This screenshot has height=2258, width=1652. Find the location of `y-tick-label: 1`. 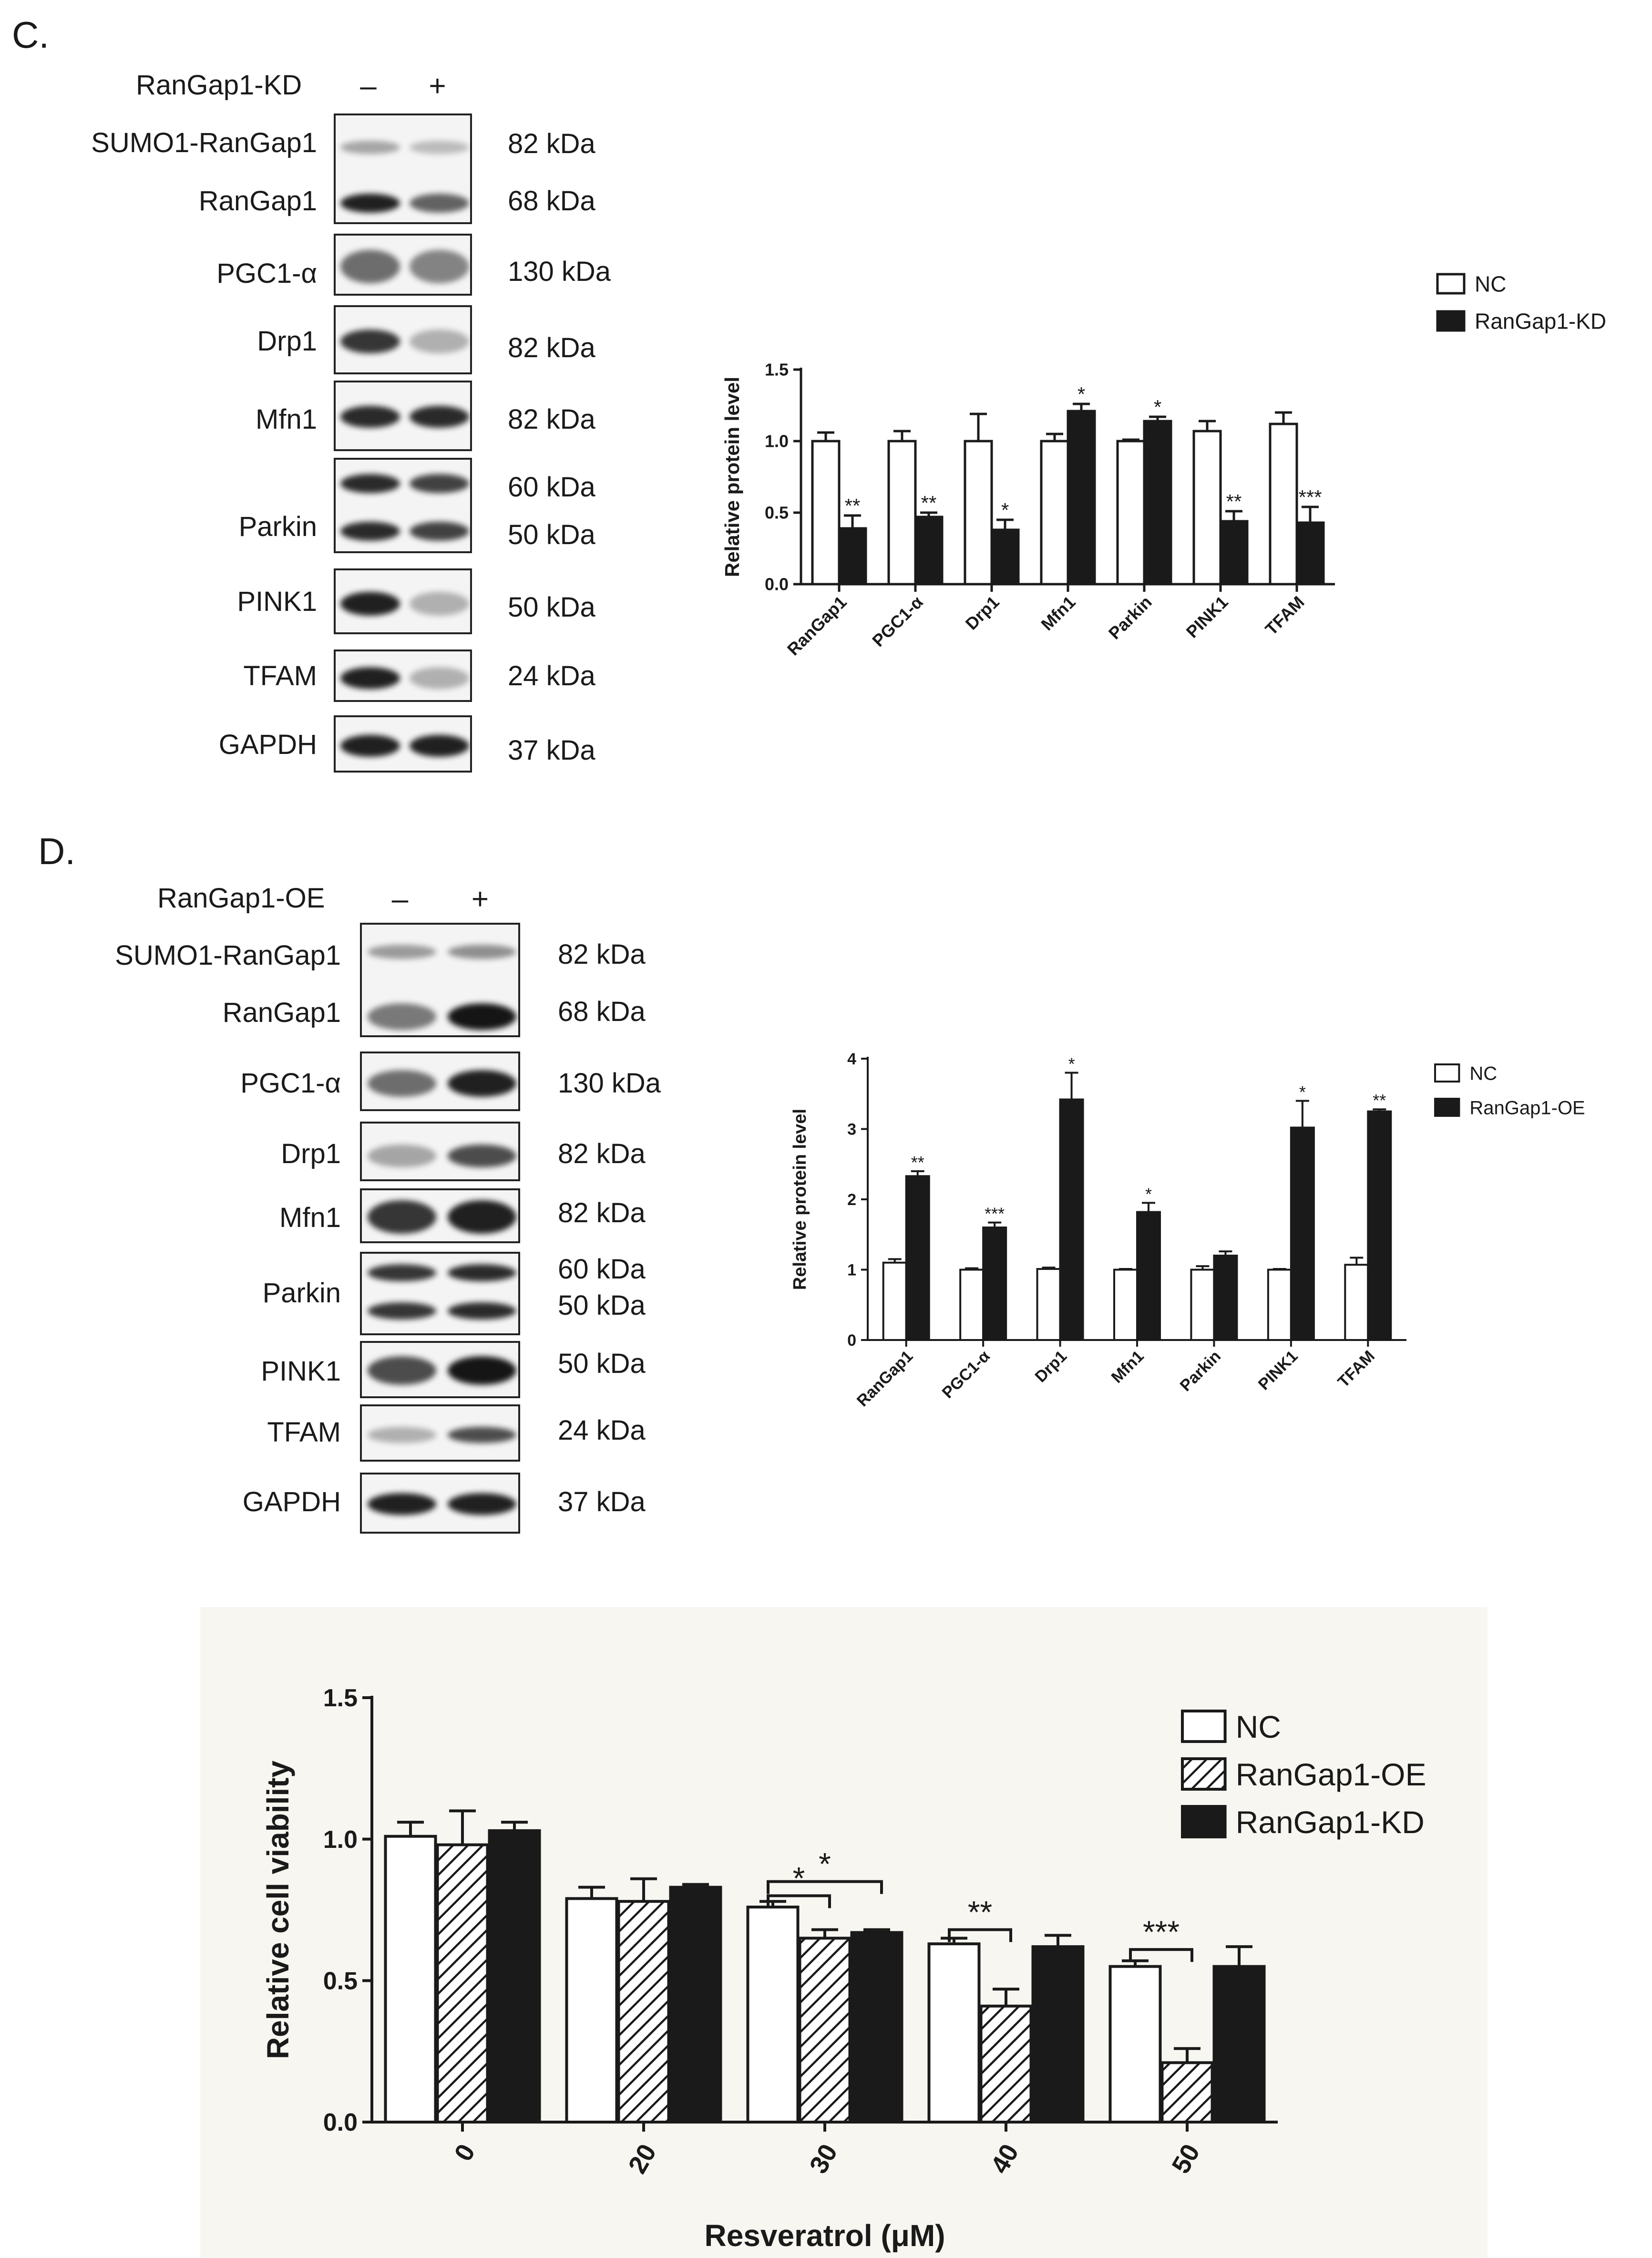

y-tick-label: 1 is located at coordinates (851, 1270).